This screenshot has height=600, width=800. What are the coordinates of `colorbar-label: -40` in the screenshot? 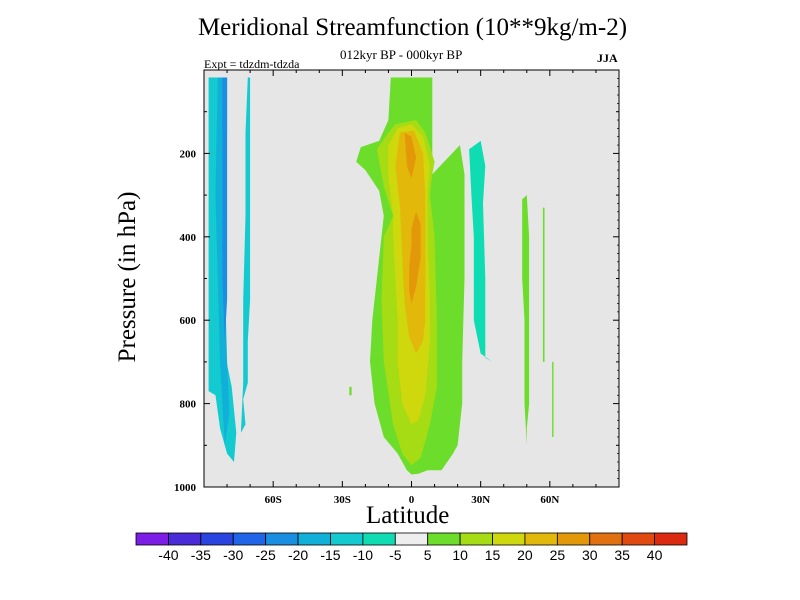 It's located at (168, 555).